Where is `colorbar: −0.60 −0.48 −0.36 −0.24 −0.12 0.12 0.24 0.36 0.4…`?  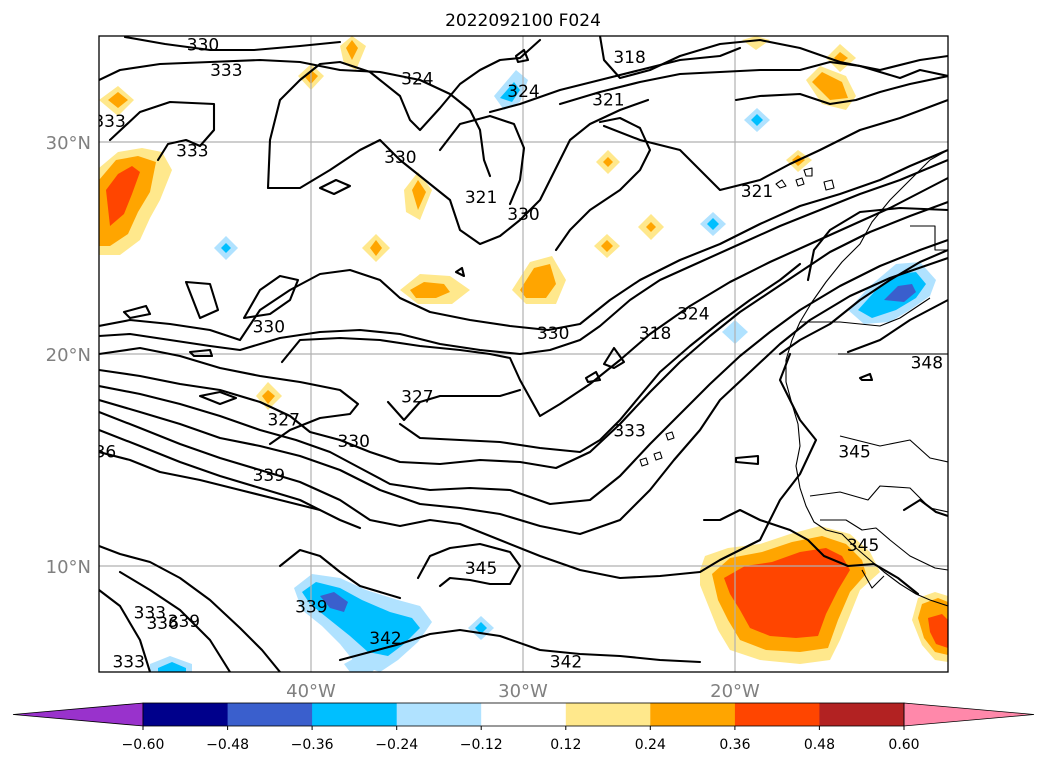
colorbar: −0.60 −0.48 −0.36 −0.24 −0.12 0.12 0.24 0.36 0.4… is located at coordinates (523, 727).